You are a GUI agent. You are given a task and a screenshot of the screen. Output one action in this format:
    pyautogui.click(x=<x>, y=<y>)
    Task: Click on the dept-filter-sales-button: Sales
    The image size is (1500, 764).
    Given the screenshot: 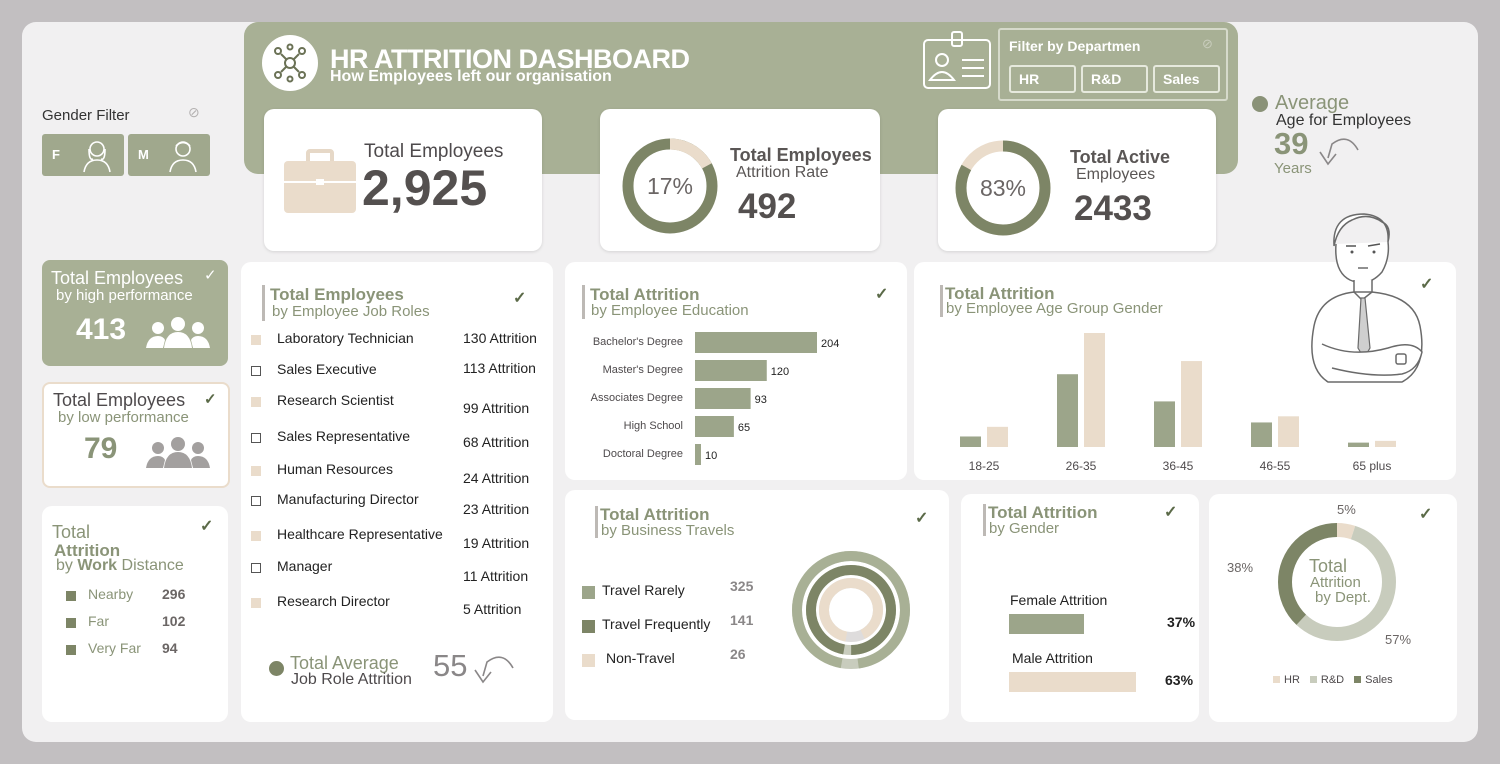 What is the action you would take?
    pyautogui.click(x=1186, y=79)
    